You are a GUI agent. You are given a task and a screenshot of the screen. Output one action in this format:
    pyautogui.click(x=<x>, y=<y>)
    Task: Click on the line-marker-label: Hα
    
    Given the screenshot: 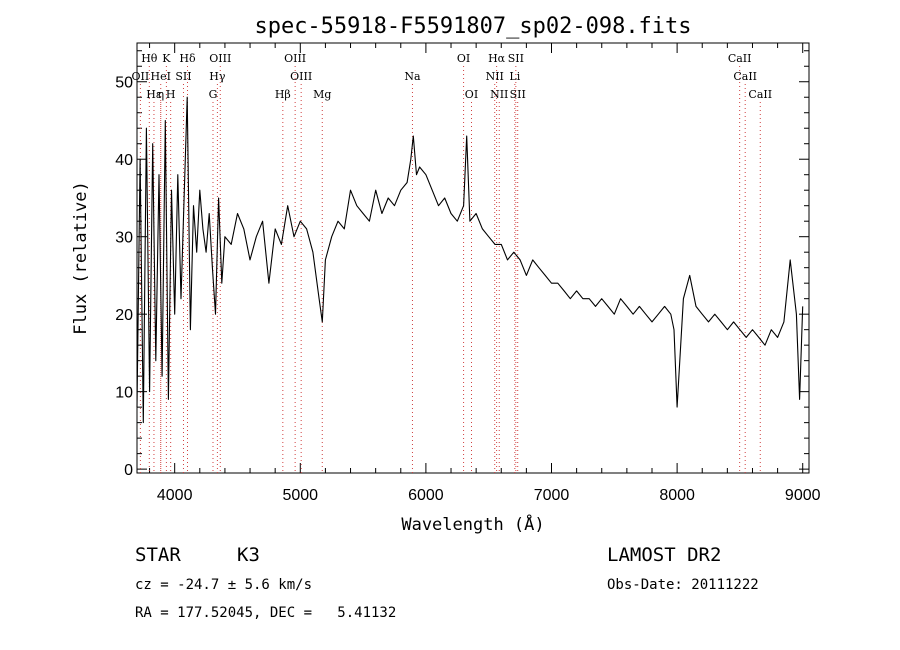 What is the action you would take?
    pyautogui.click(x=497, y=58)
    